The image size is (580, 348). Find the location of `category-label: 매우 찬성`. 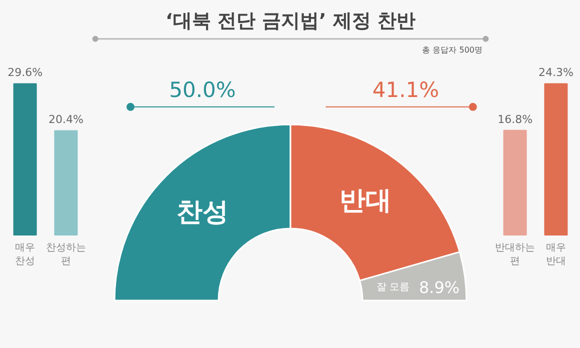

category-label: 매우 찬성 is located at coordinates (25, 254).